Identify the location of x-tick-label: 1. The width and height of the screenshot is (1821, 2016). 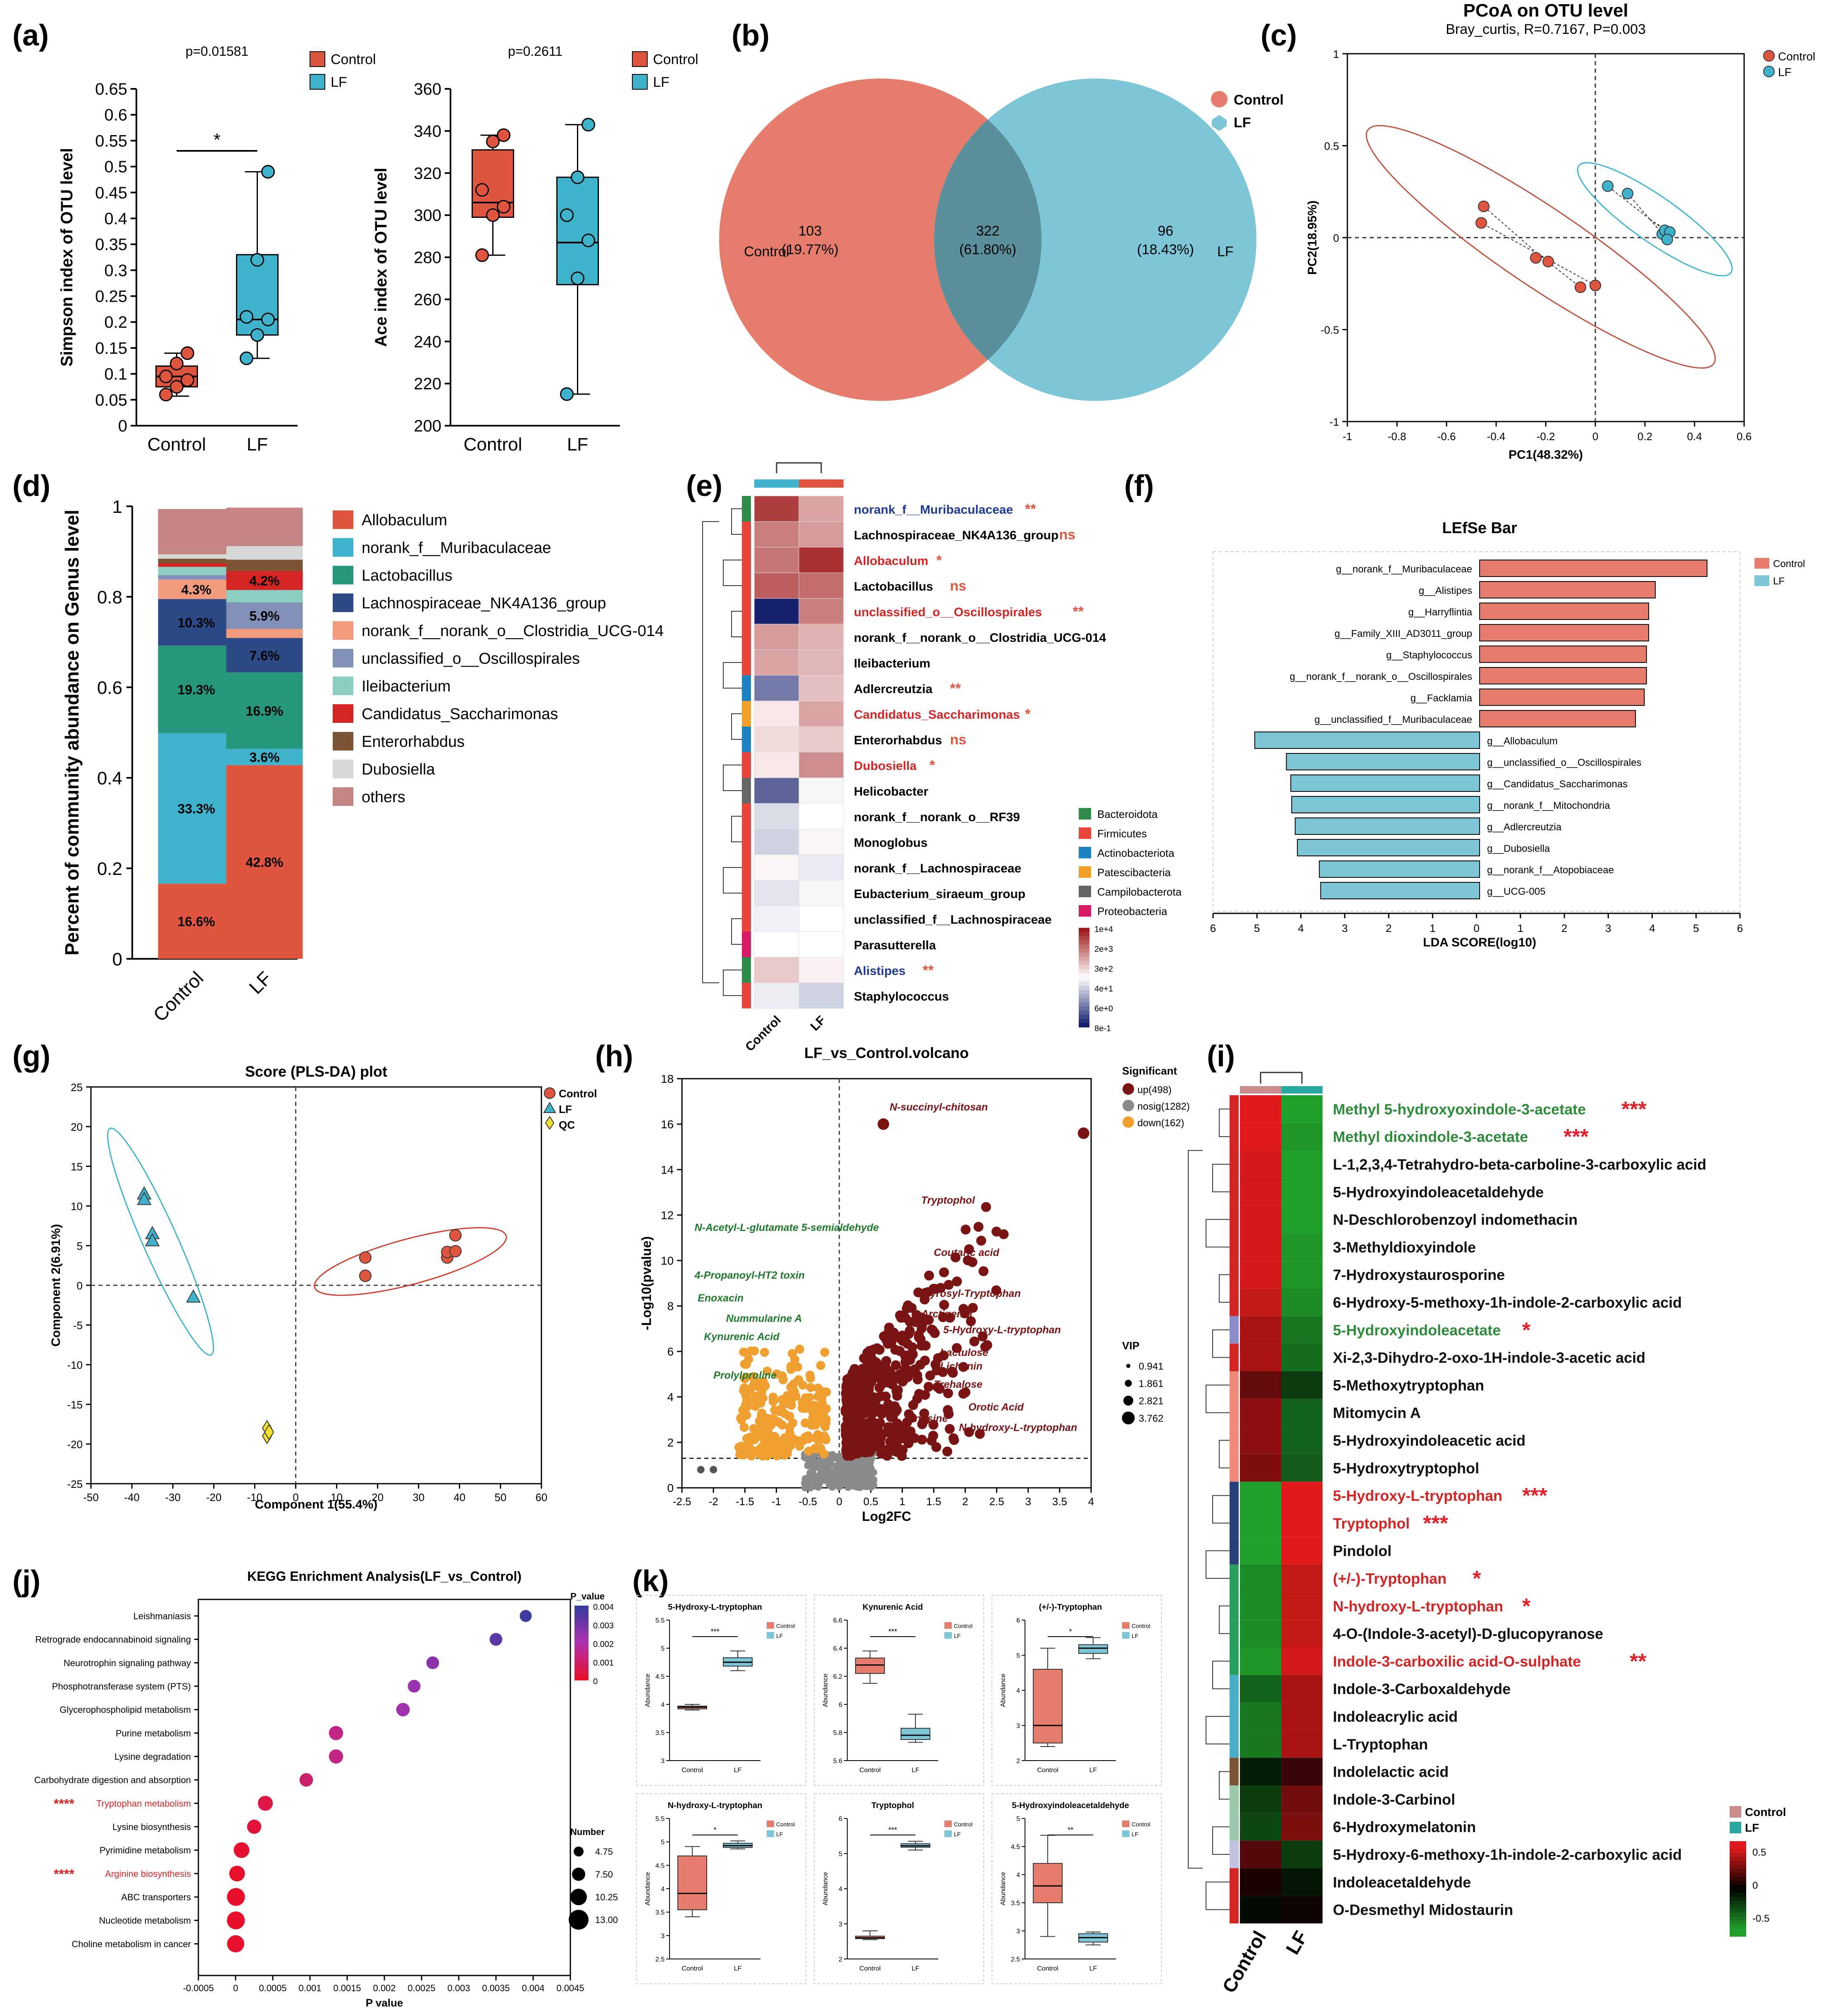
(1520, 928).